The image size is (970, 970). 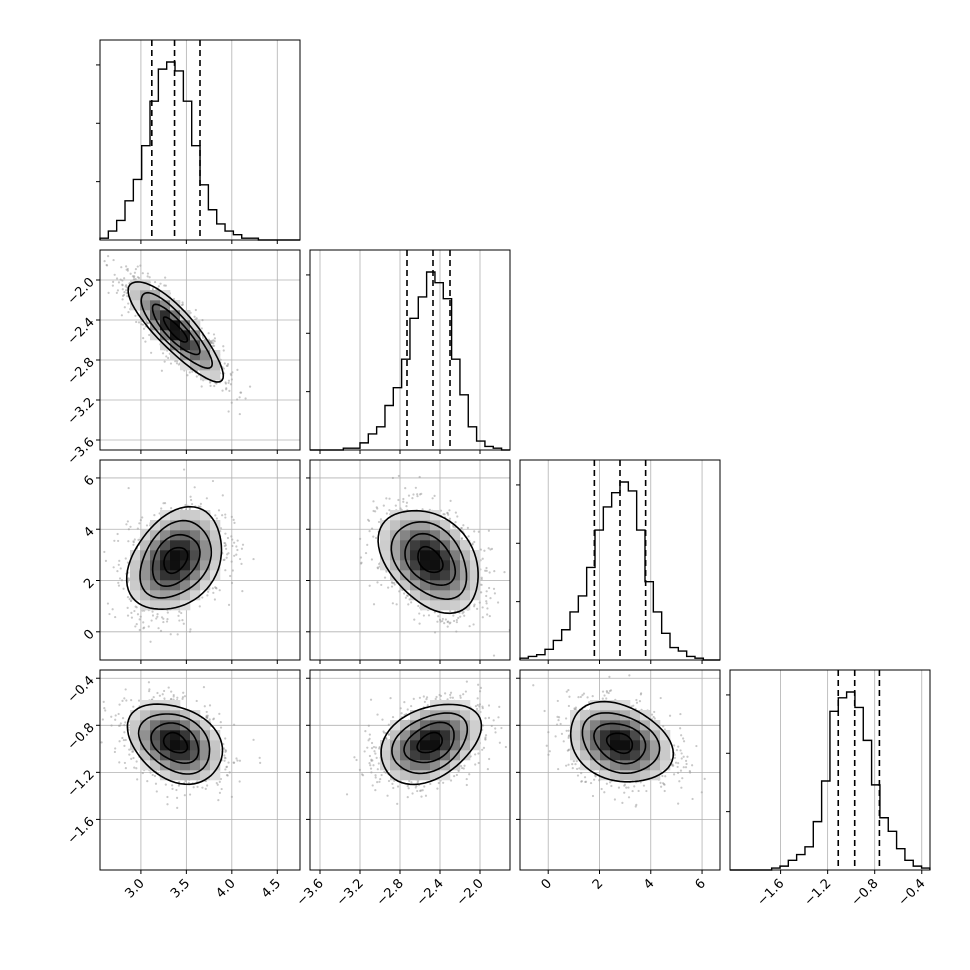 What do you see at coordinates (89, 532) in the screenshot?
I see `y-tick-label: 4` at bounding box center [89, 532].